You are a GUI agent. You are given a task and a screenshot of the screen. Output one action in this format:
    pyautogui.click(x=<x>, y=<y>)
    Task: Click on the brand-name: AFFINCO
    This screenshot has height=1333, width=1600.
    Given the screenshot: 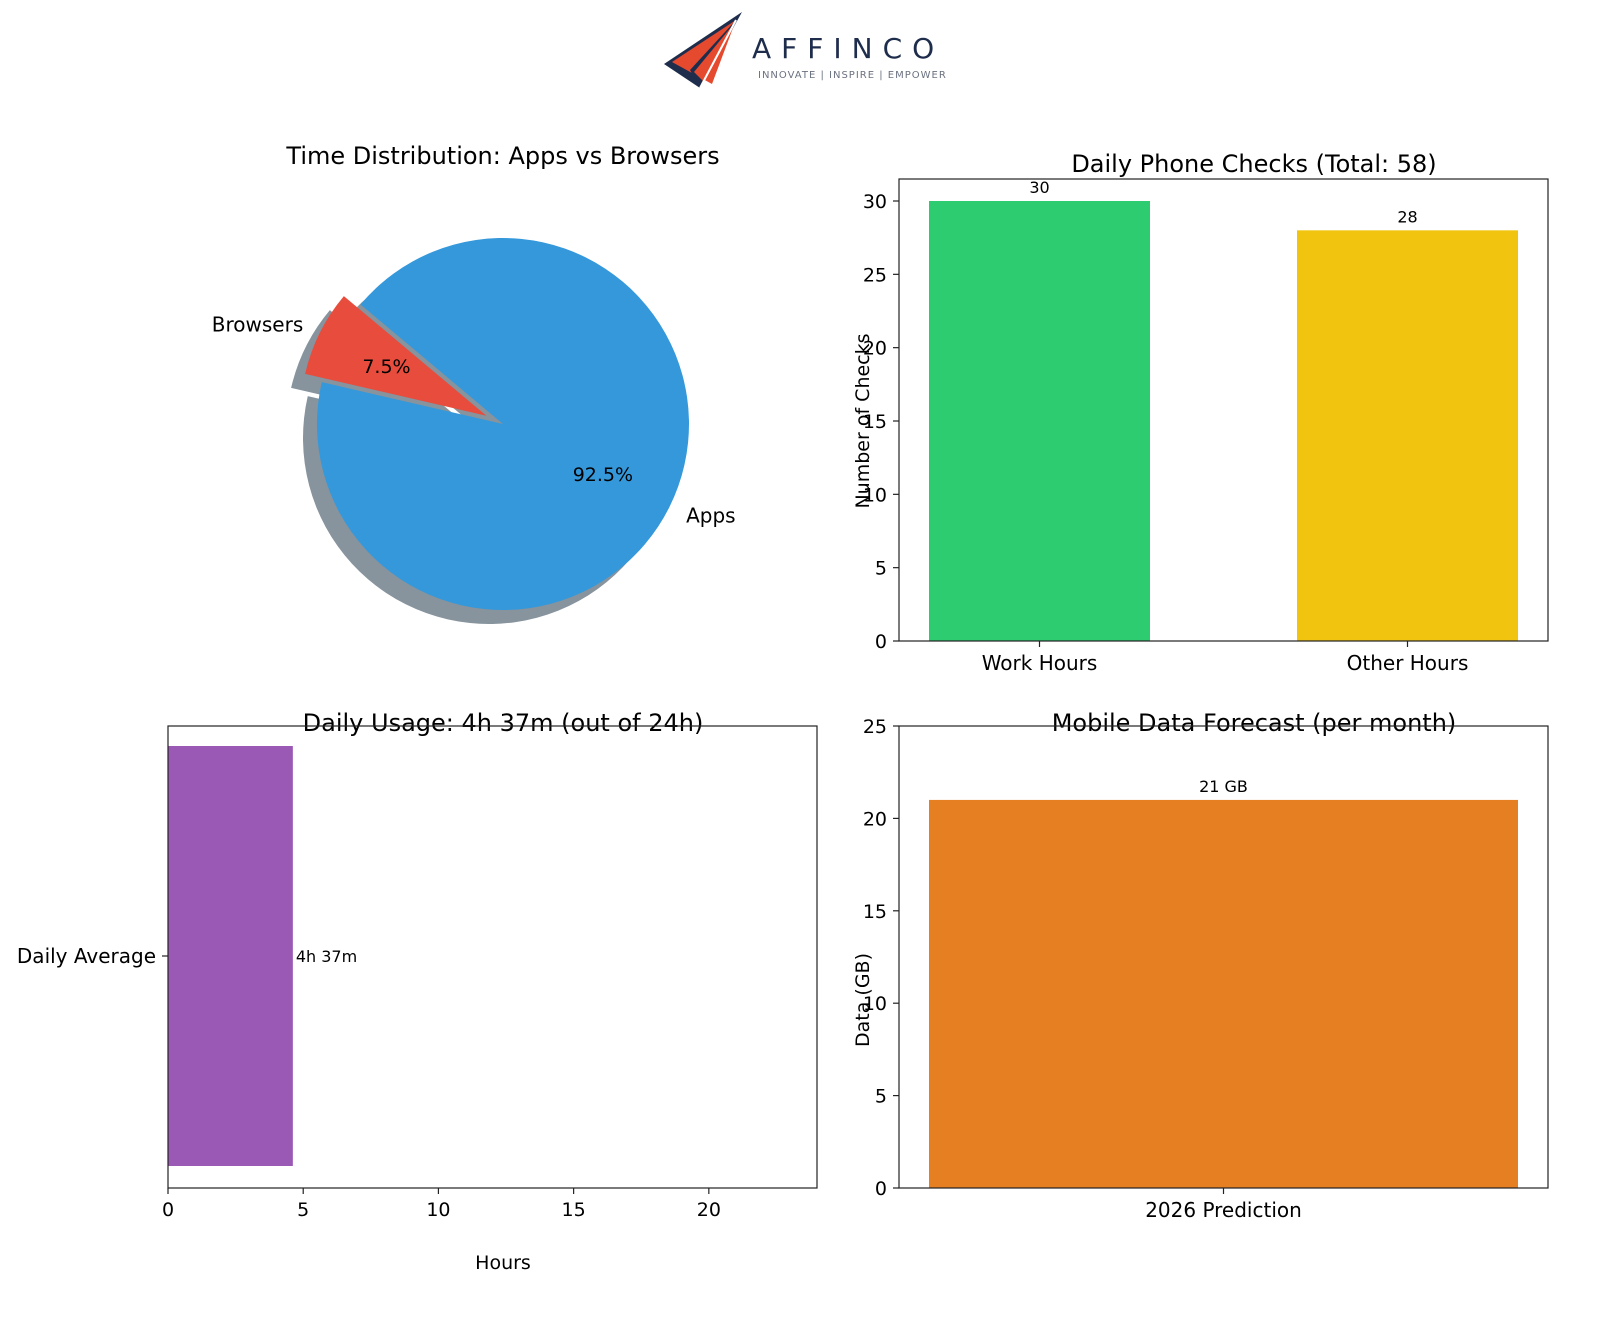 What is the action you would take?
    pyautogui.click(x=848, y=48)
    